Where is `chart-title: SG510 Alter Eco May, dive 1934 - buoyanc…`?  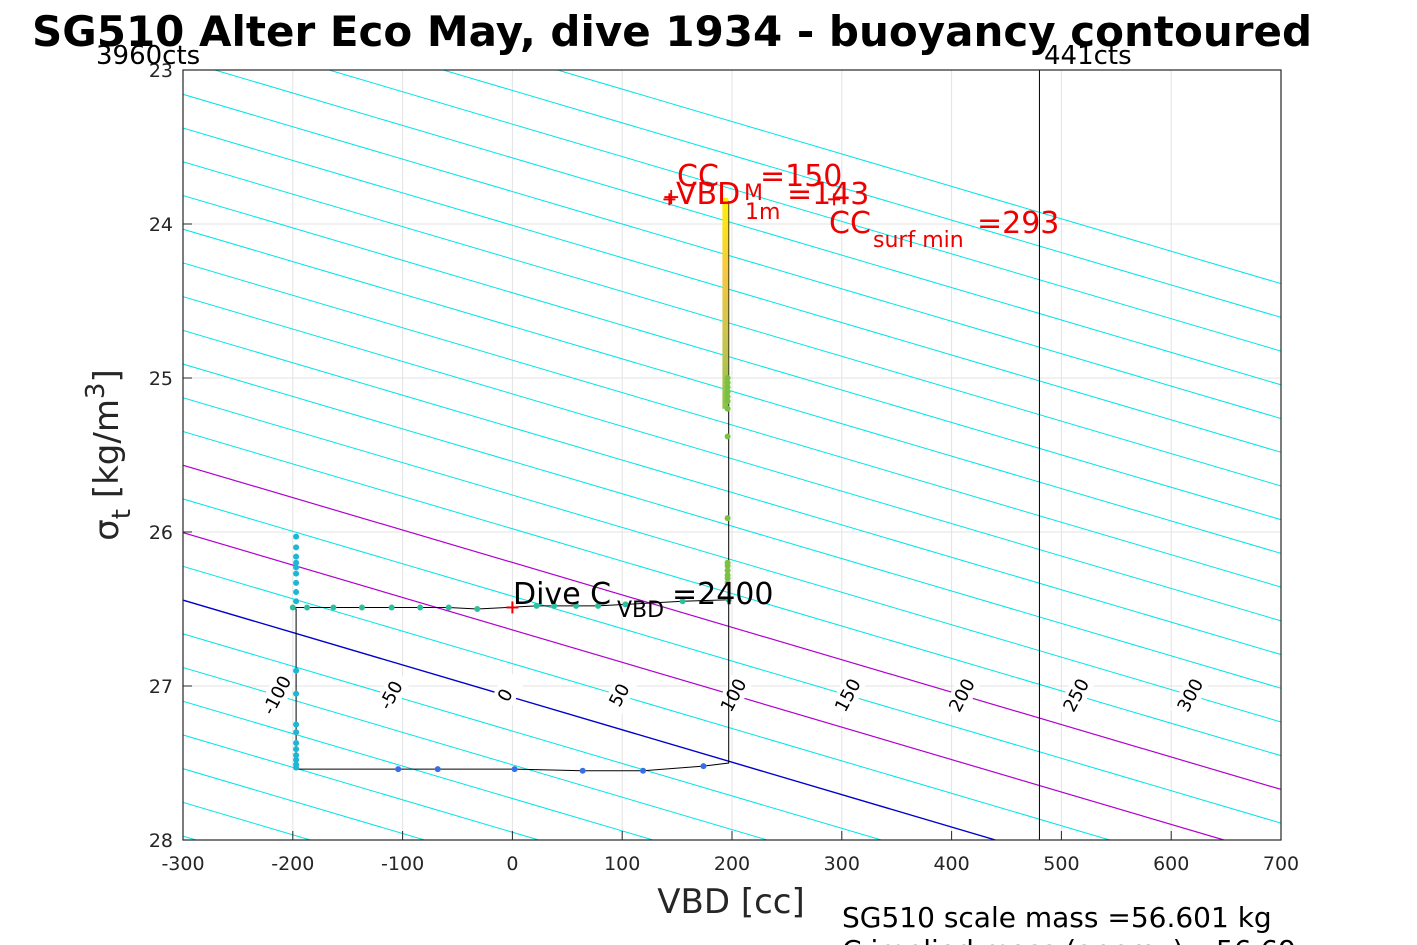
chart-title: SG510 Alter Eco May, dive 1934 - buoyanc… is located at coordinates (672, 31).